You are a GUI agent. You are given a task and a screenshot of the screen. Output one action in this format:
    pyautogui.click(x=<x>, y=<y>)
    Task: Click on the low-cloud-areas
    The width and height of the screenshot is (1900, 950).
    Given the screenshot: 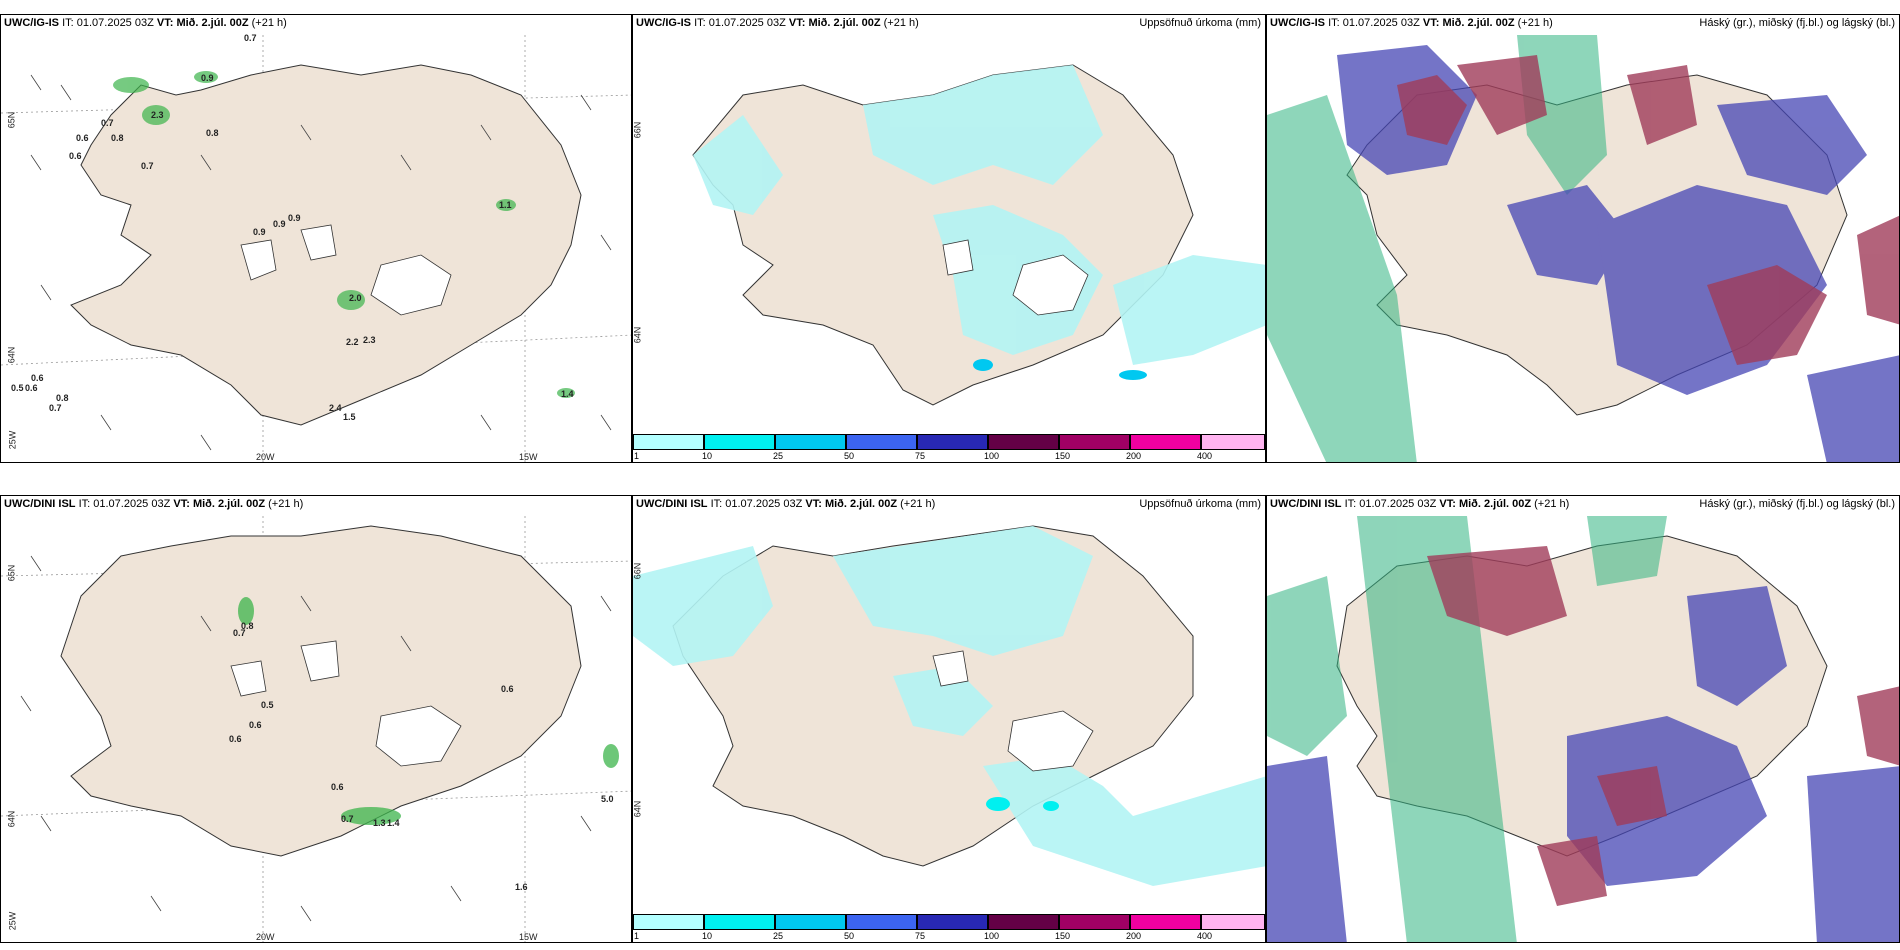 What is the action you would take?
    pyautogui.click(x=1583, y=764)
    